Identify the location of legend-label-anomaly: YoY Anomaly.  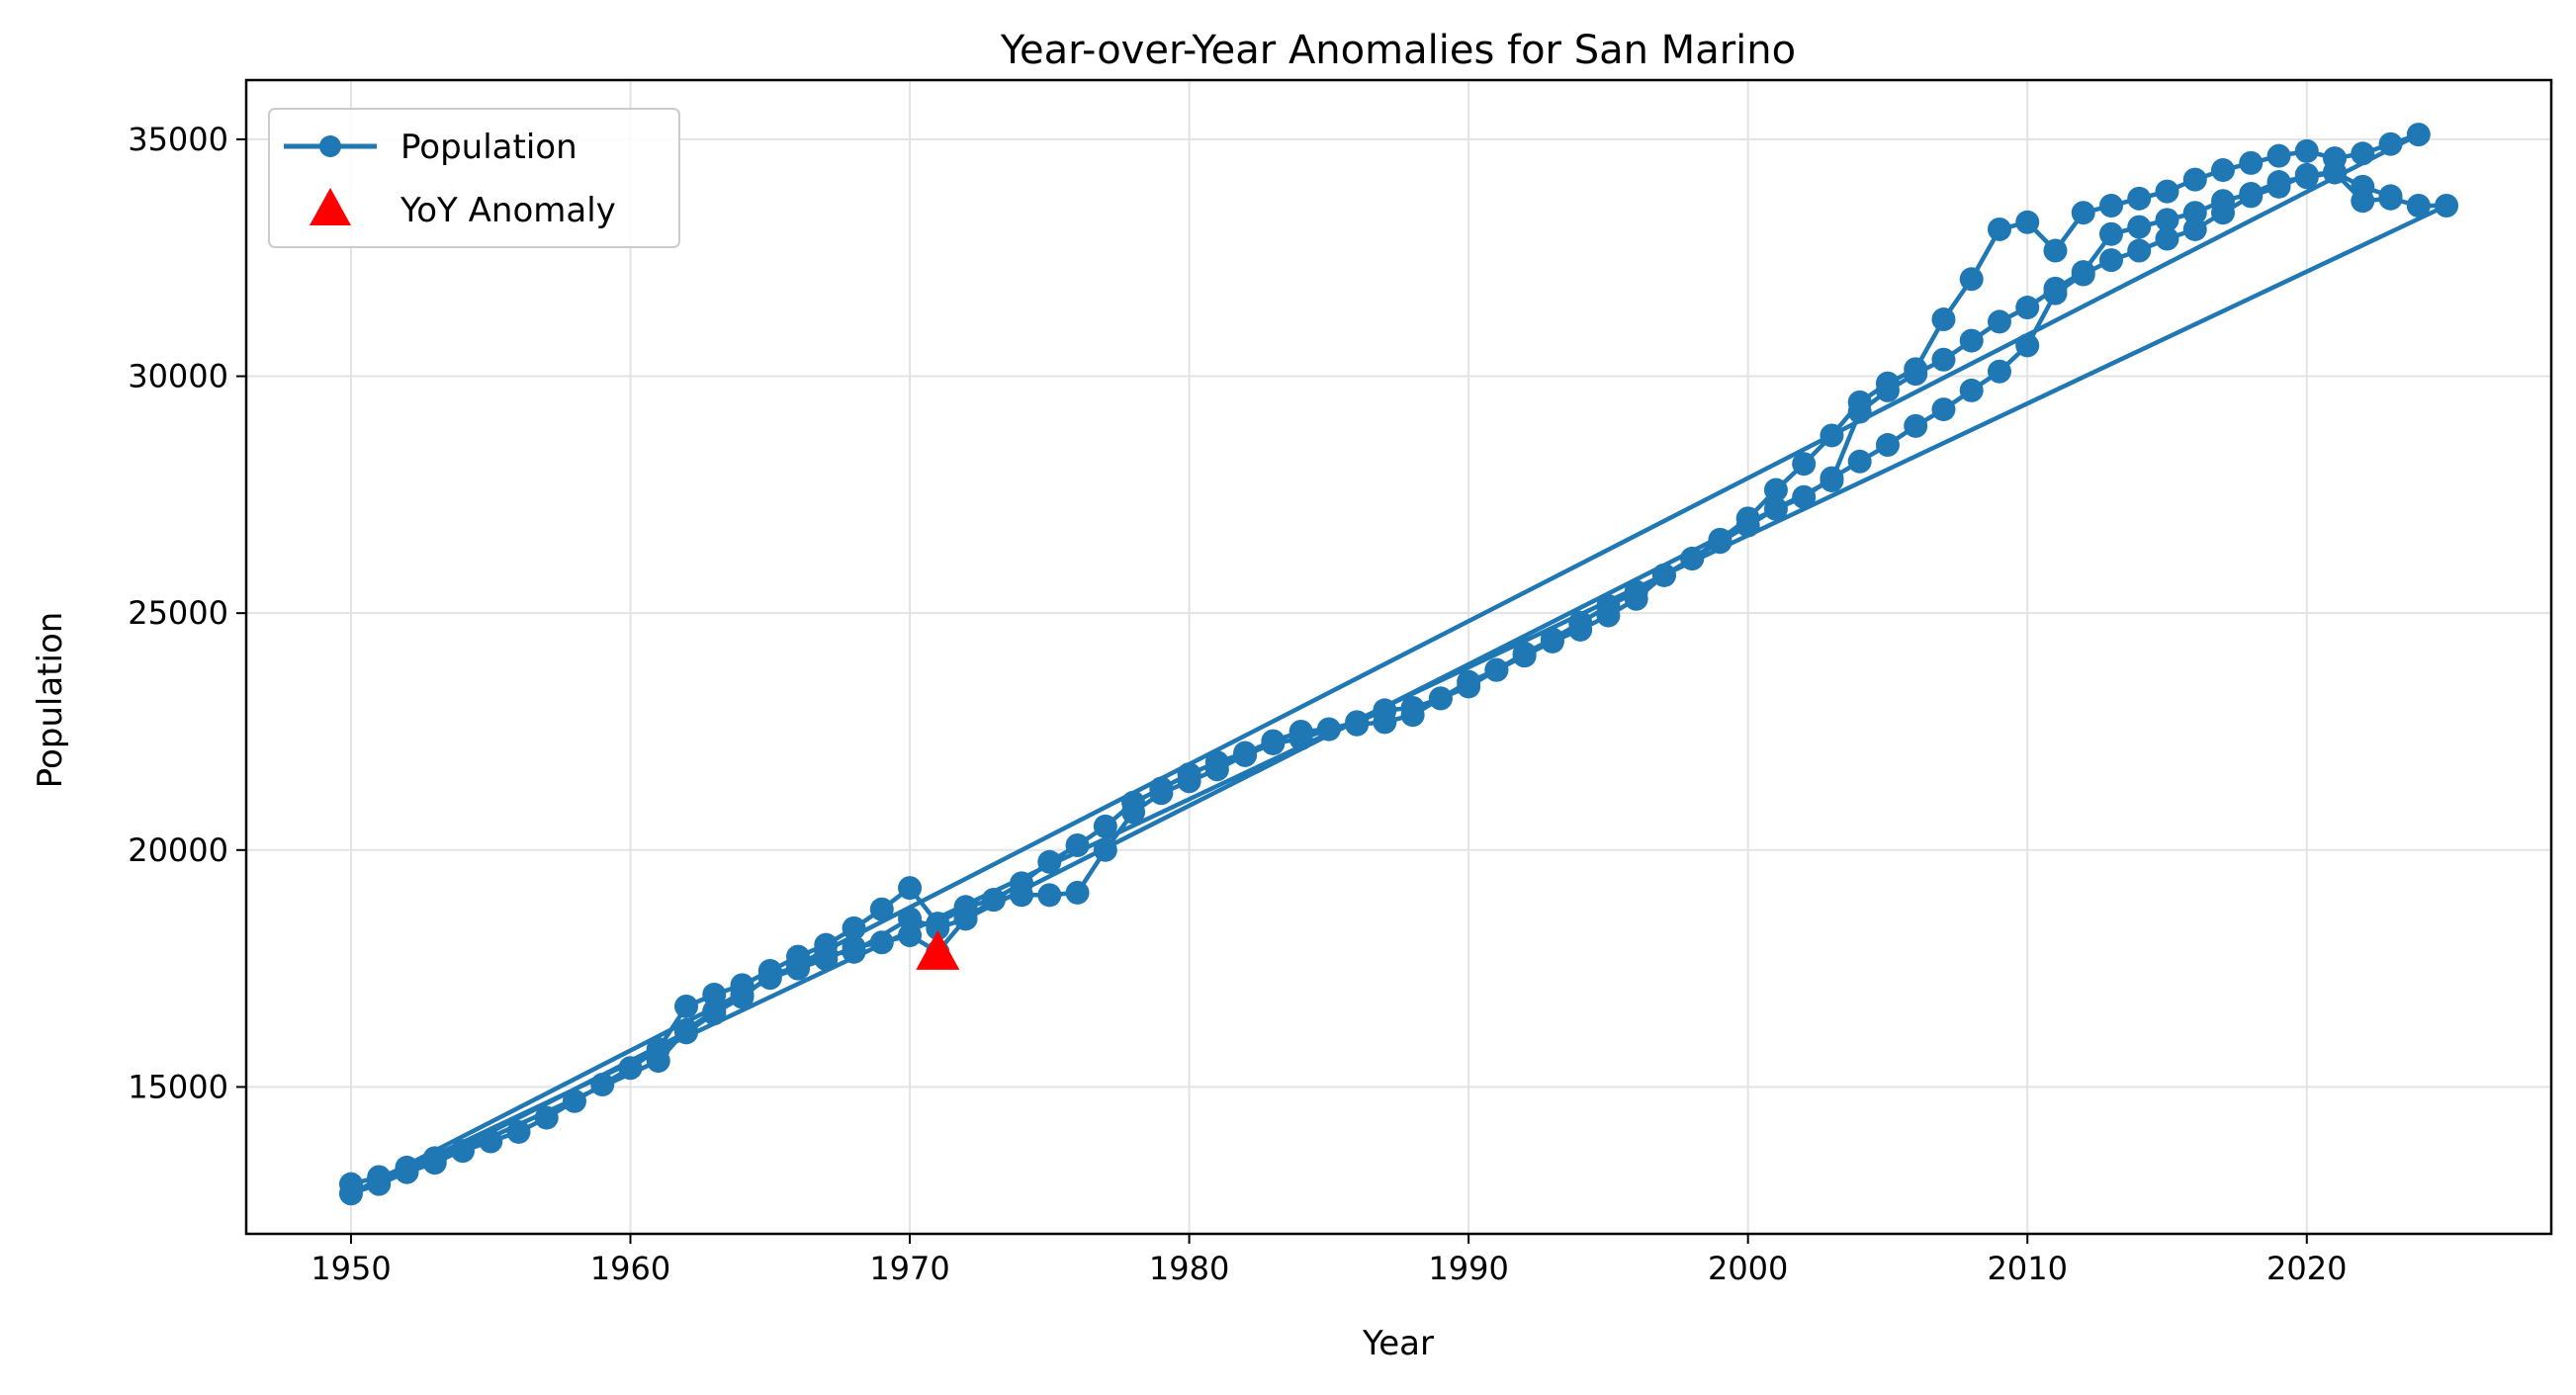
(508, 210).